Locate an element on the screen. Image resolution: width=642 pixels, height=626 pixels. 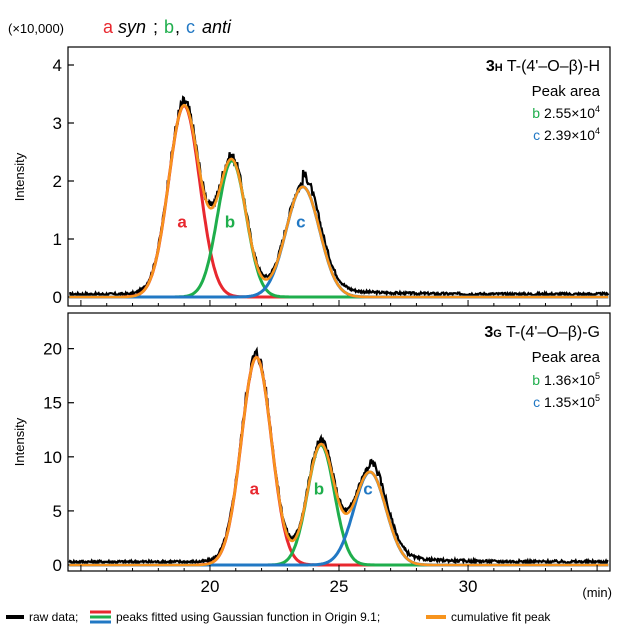
y-ticks-top: 0 1 2 3 4 is located at coordinates (63, 181).